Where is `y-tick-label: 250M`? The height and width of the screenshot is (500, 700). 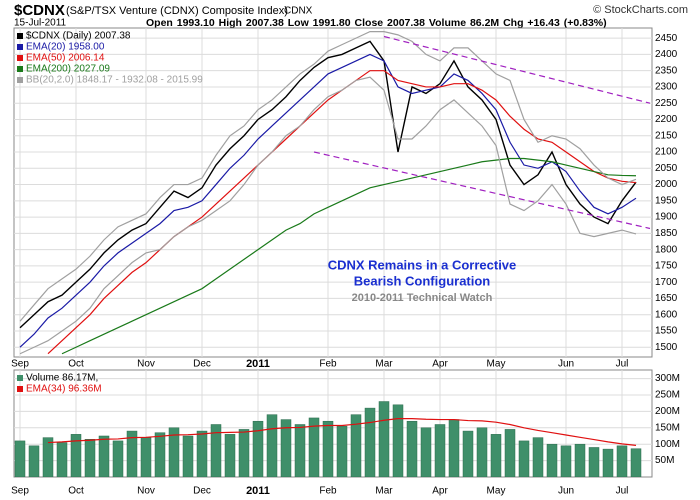
y-tick-label: 250M is located at coordinates (667, 395).